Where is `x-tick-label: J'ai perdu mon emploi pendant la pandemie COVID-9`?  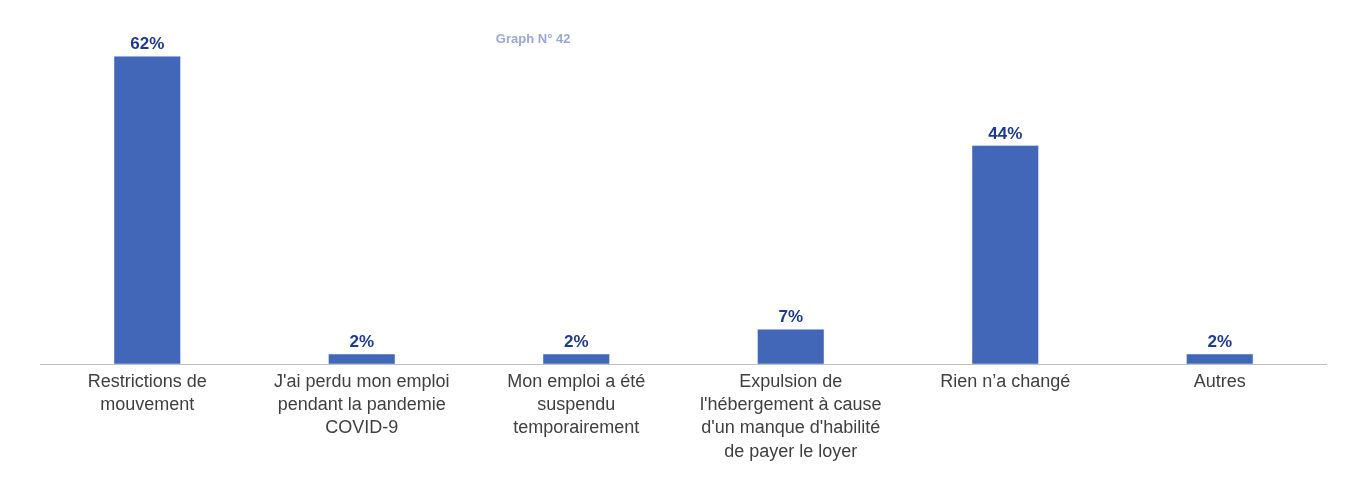
x-tick-label: J'ai perdu mon emploi pendant la pandemie COVID-9 is located at coordinates (361, 404).